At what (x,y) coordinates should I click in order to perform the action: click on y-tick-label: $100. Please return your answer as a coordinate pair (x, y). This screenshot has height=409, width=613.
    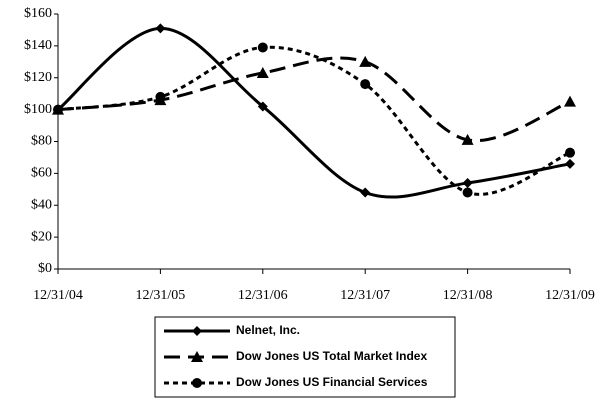
    Looking at the image, I should click on (38, 109).